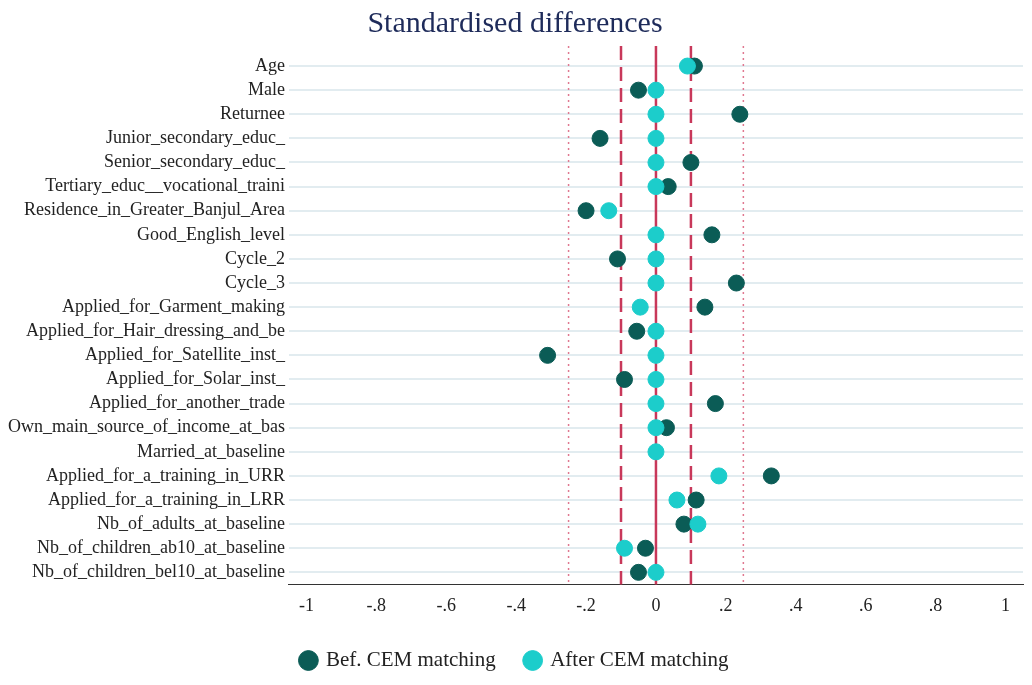 This screenshot has height=685, width=1032. What do you see at coordinates (865, 604) in the screenshot?
I see `x-tick-label: .6` at bounding box center [865, 604].